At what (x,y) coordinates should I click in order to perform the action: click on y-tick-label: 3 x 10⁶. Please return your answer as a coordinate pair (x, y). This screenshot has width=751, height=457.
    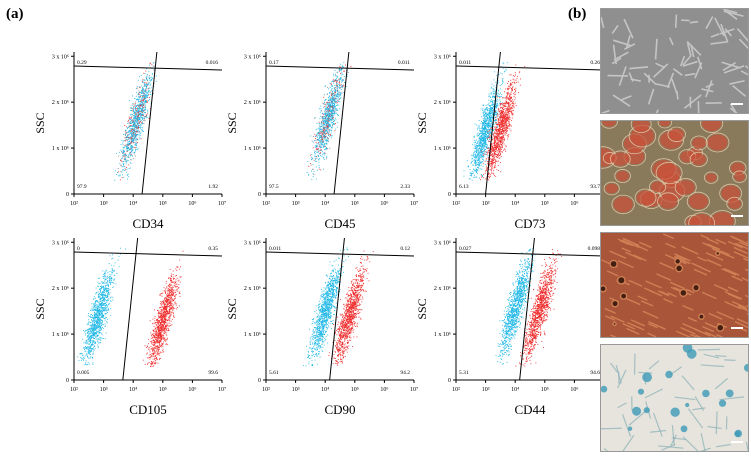
    Looking at the image, I should click on (442, 57).